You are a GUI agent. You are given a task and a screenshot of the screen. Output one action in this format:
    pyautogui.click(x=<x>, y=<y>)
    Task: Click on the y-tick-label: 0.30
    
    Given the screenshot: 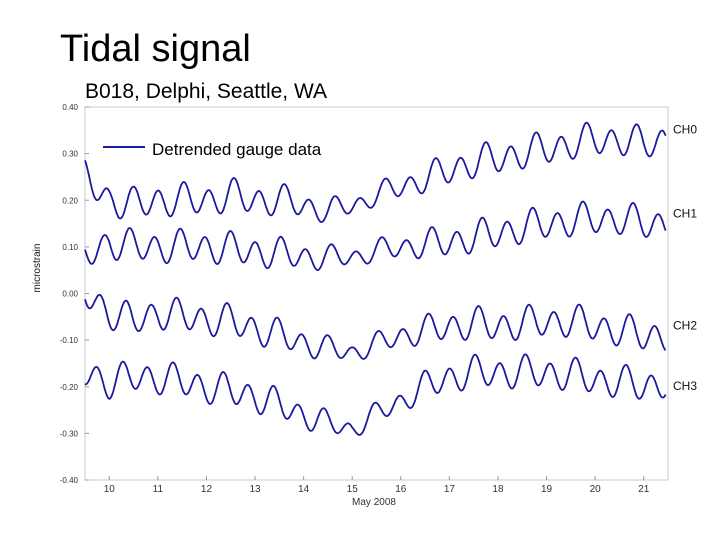 What is the action you would take?
    pyautogui.click(x=70, y=154)
    